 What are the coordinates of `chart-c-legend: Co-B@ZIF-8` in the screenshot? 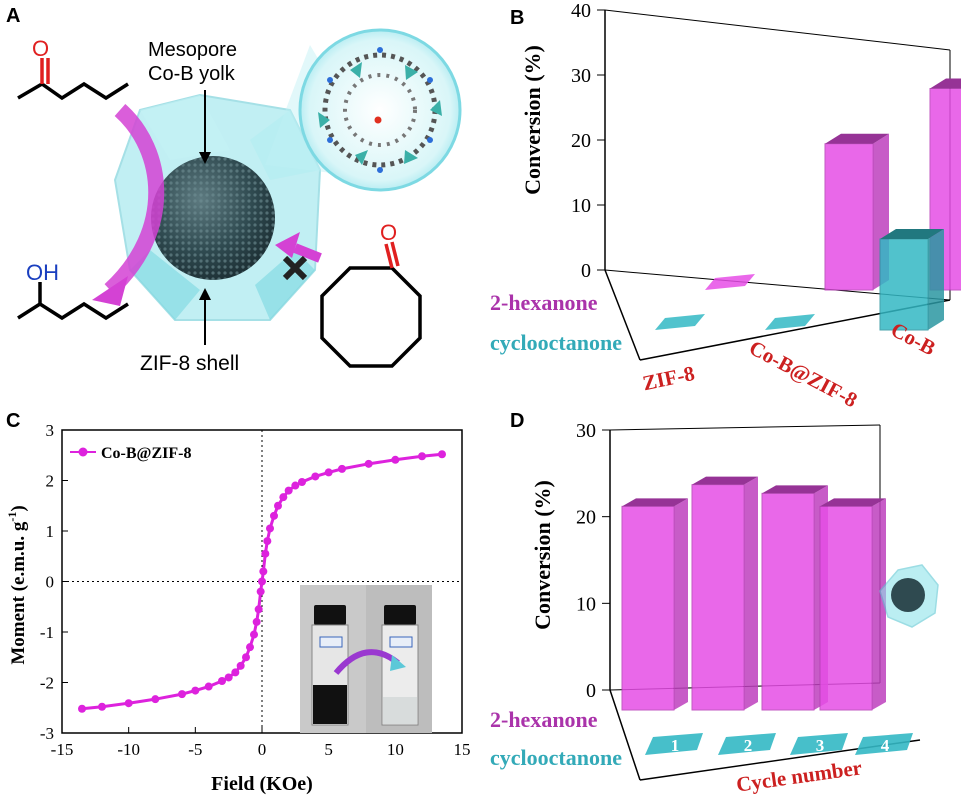 It's located at (130, 453).